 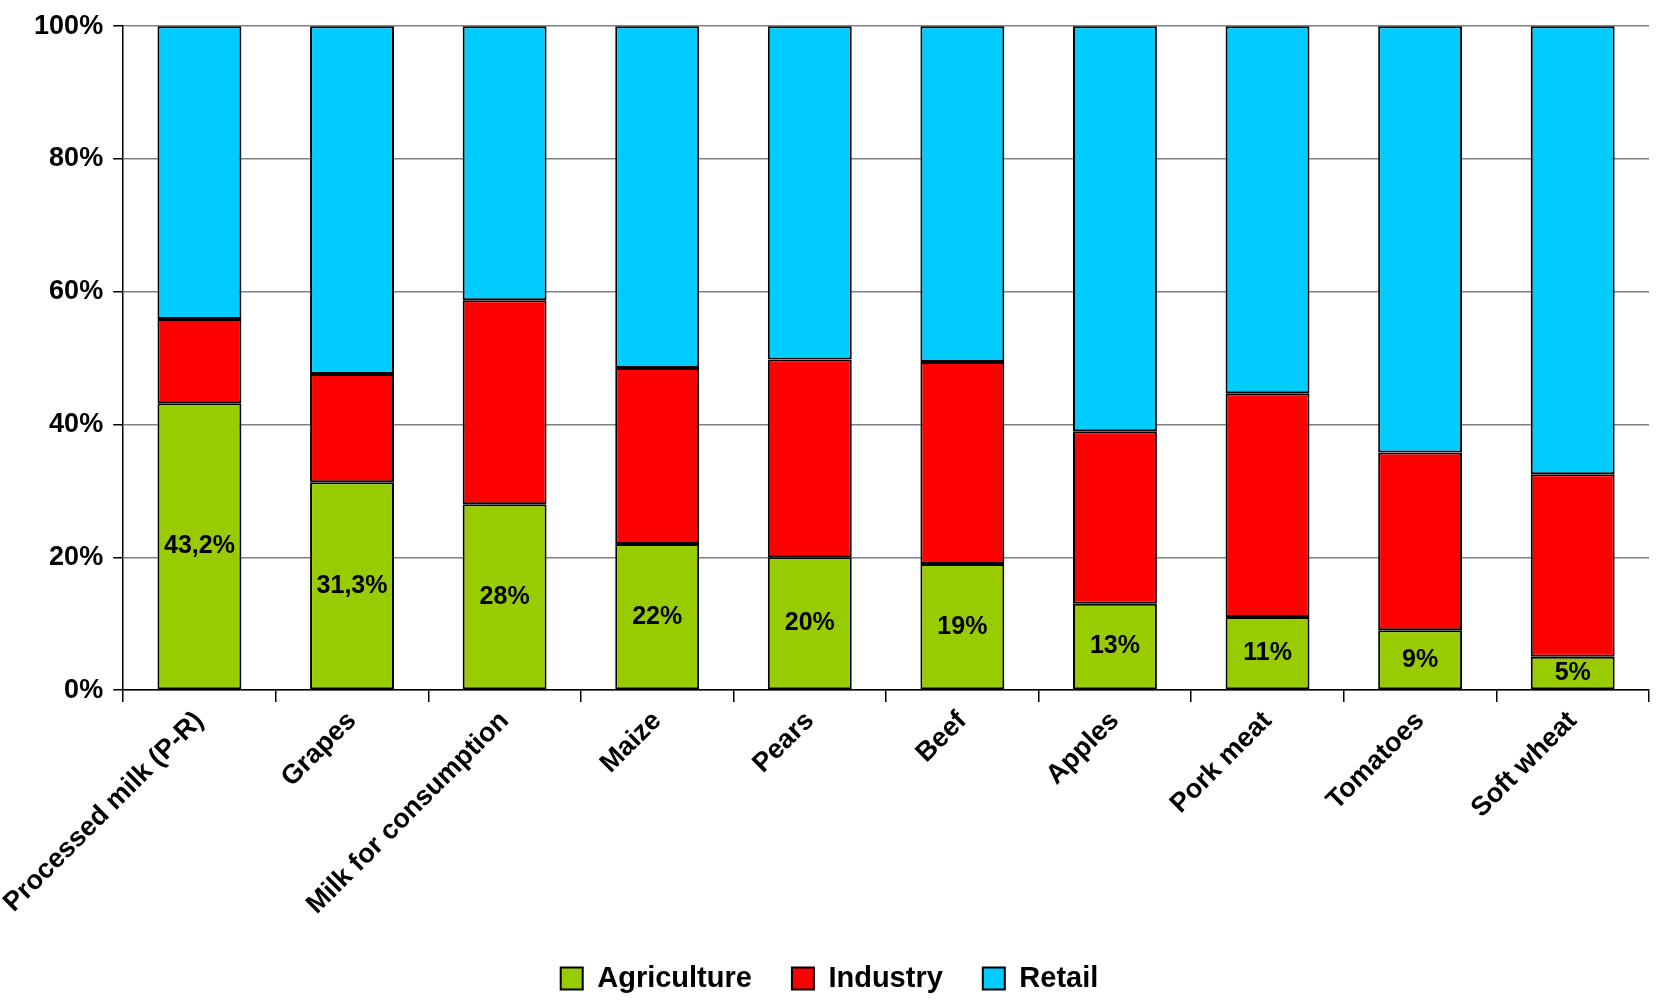 I want to click on legend-label: Industry, so click(x=885, y=976).